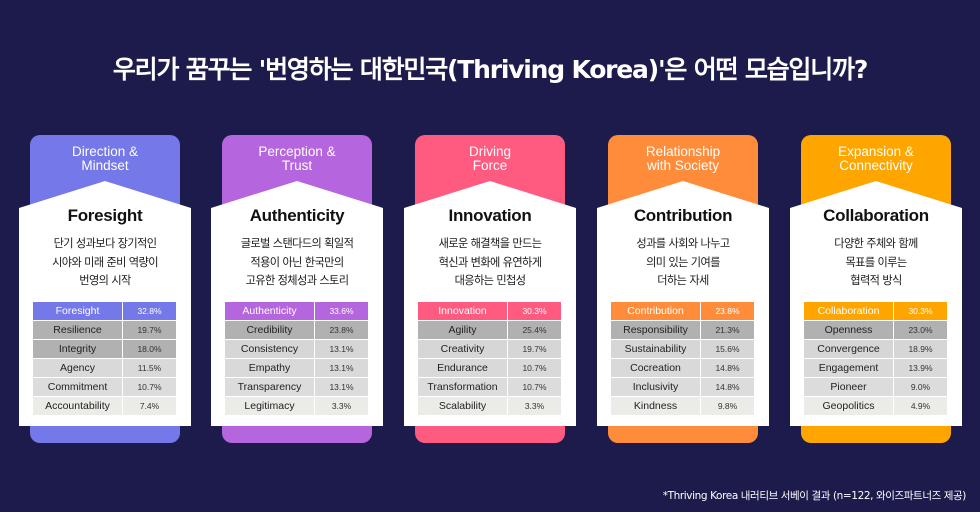 This screenshot has height=512, width=980. What do you see at coordinates (105, 243) in the screenshot?
I see `description-line: 단기 성과보다 장기적인` at bounding box center [105, 243].